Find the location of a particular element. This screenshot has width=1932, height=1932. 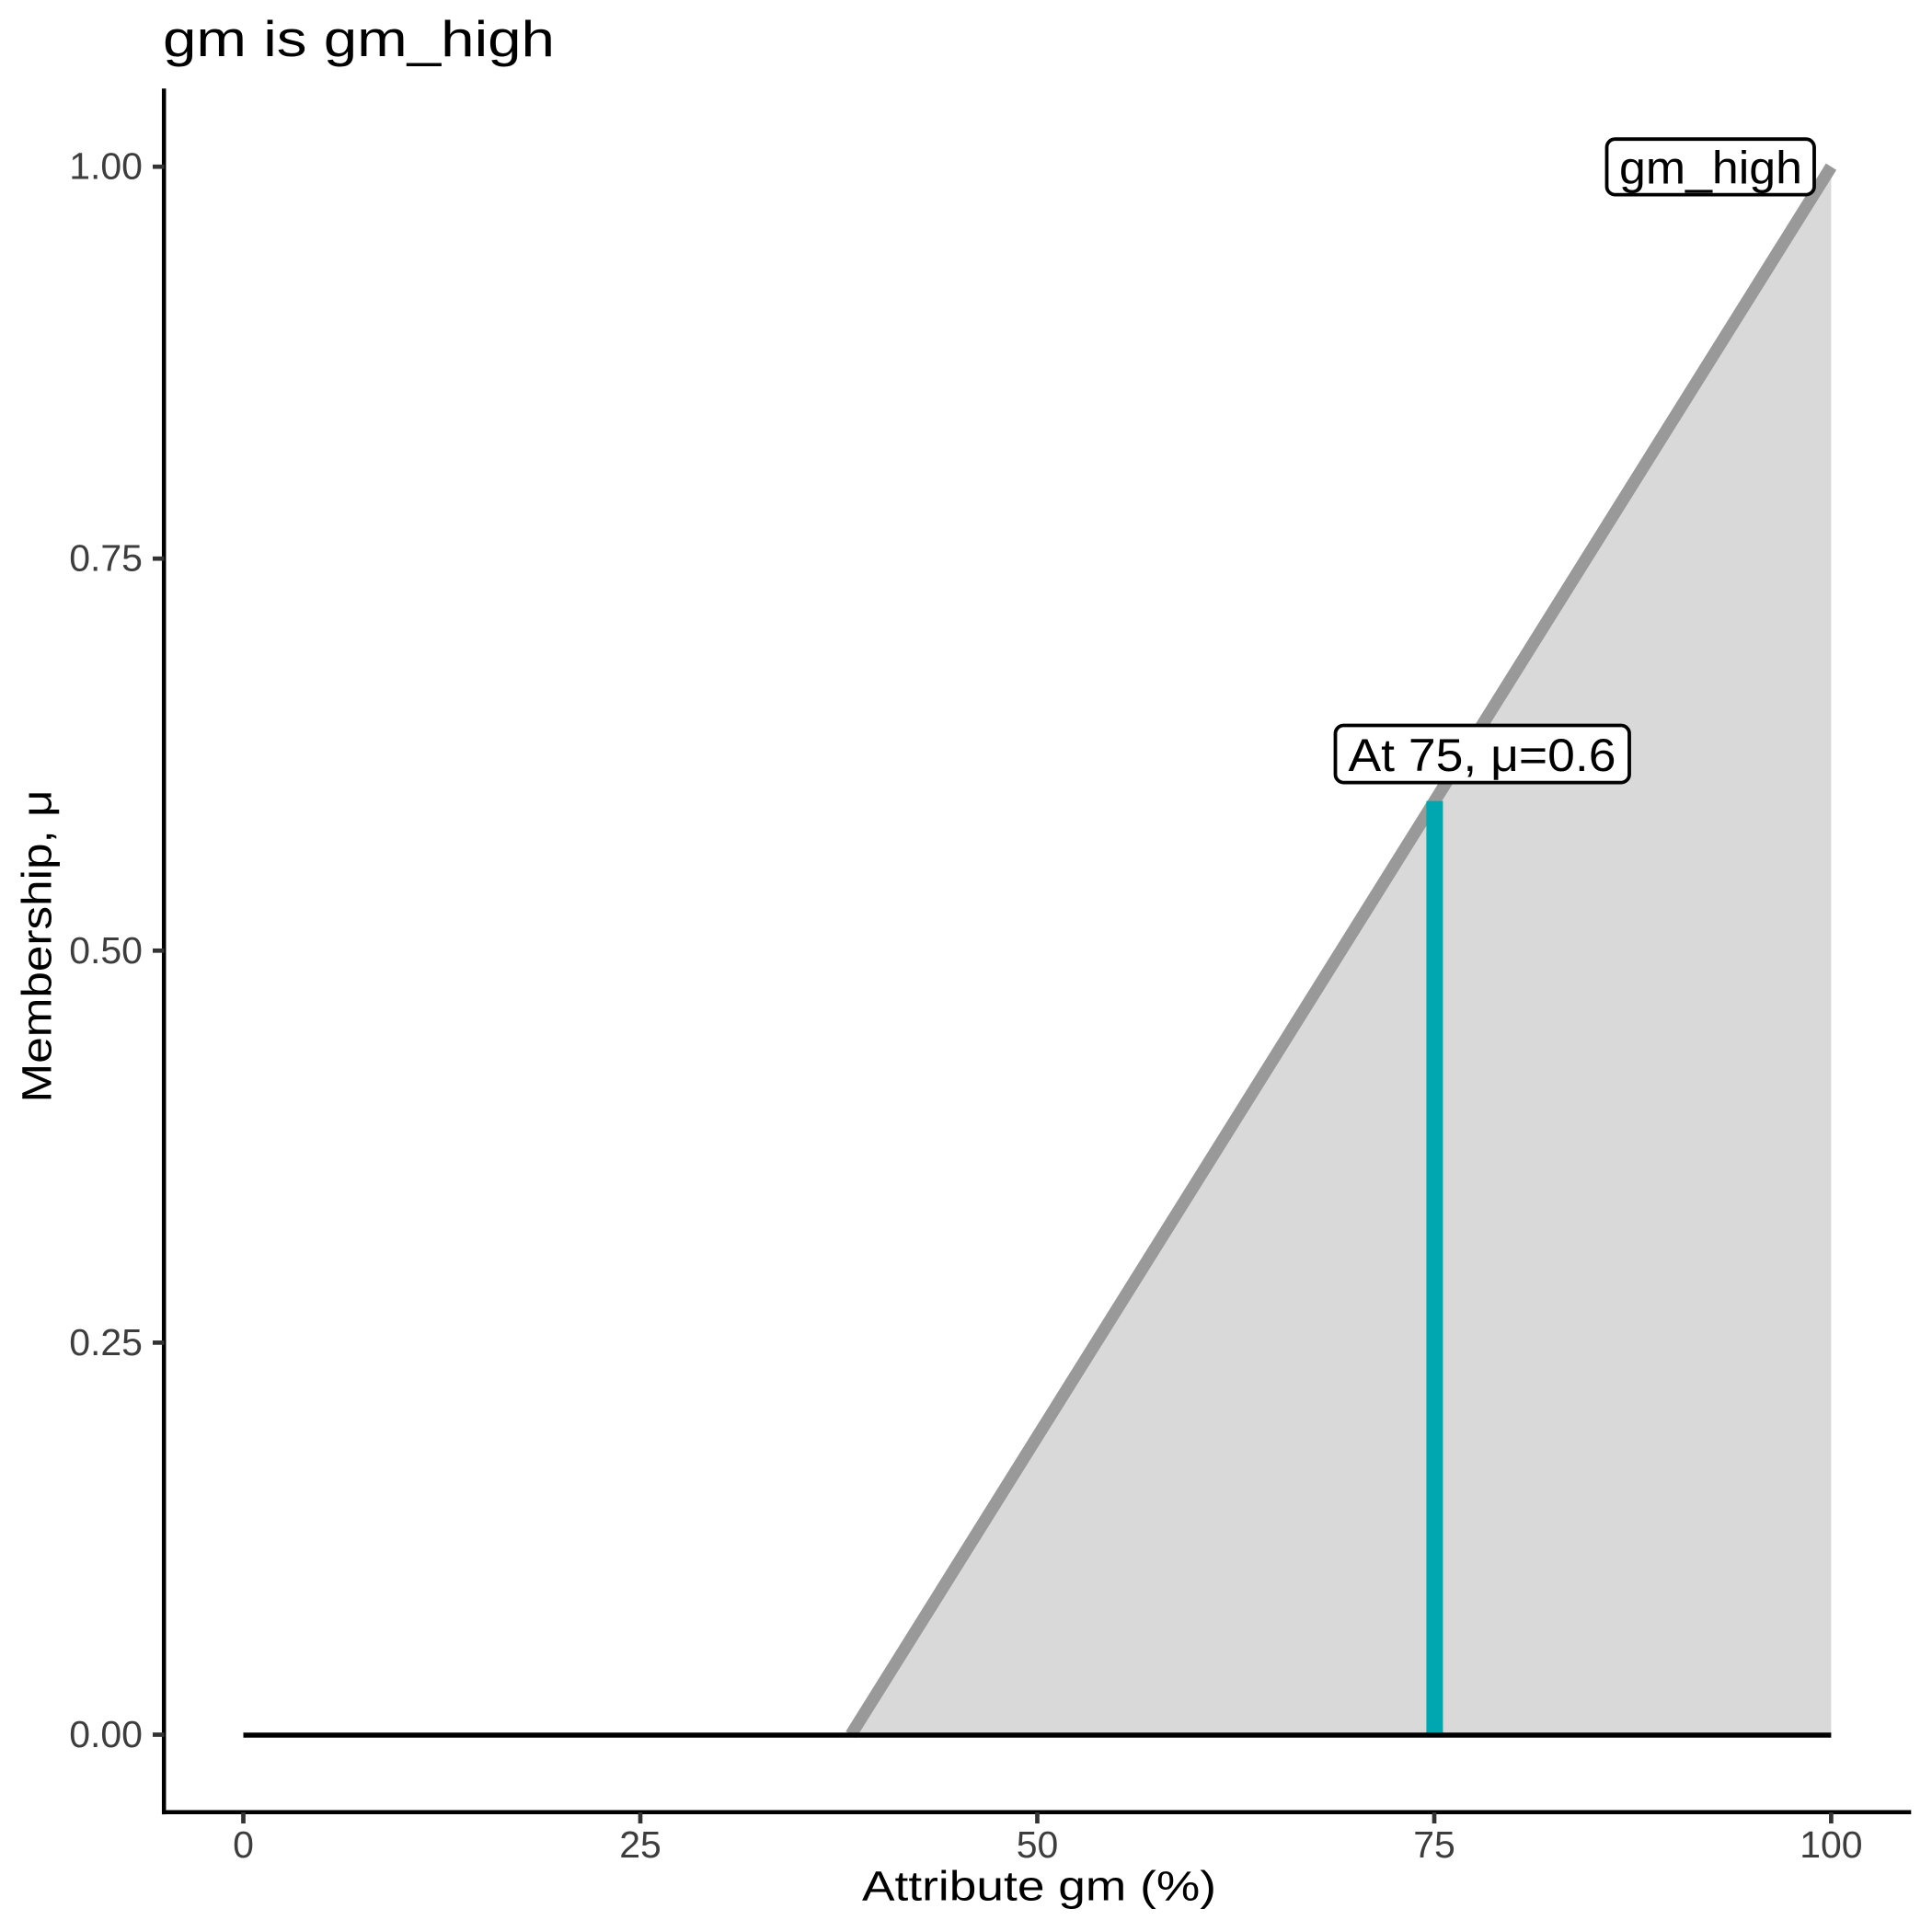

svg-text: Attribute gm (%) is located at coordinates (1039, 1886).